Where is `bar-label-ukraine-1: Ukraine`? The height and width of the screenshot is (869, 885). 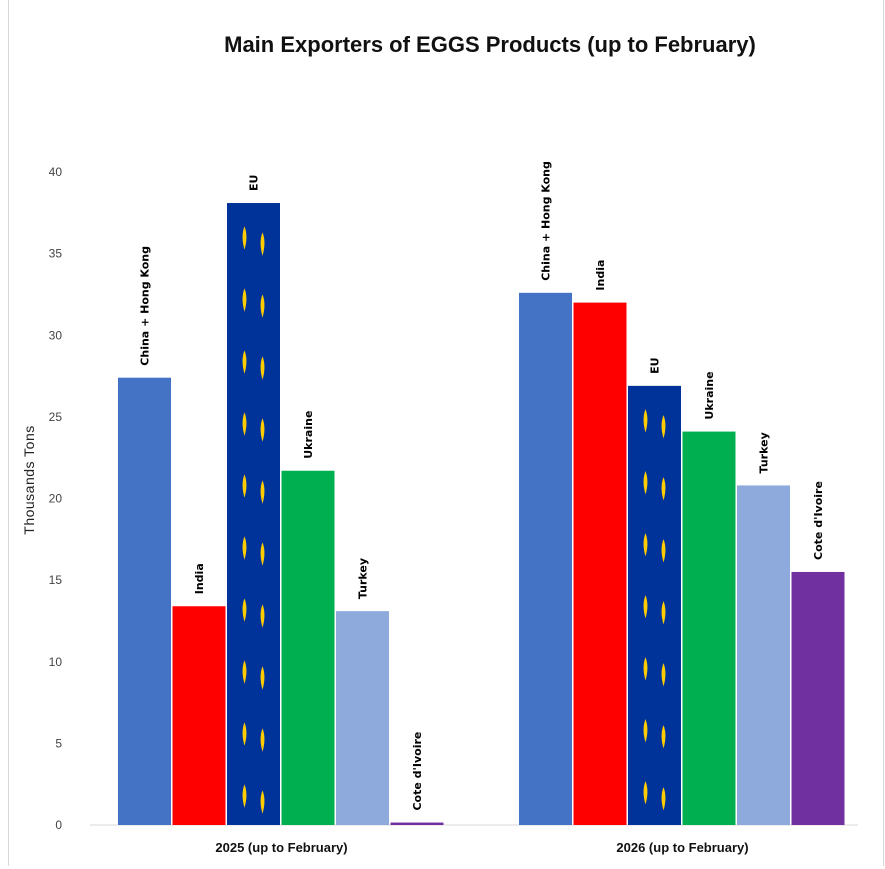 bar-label-ukraine-1: Ukraine is located at coordinates (308, 435).